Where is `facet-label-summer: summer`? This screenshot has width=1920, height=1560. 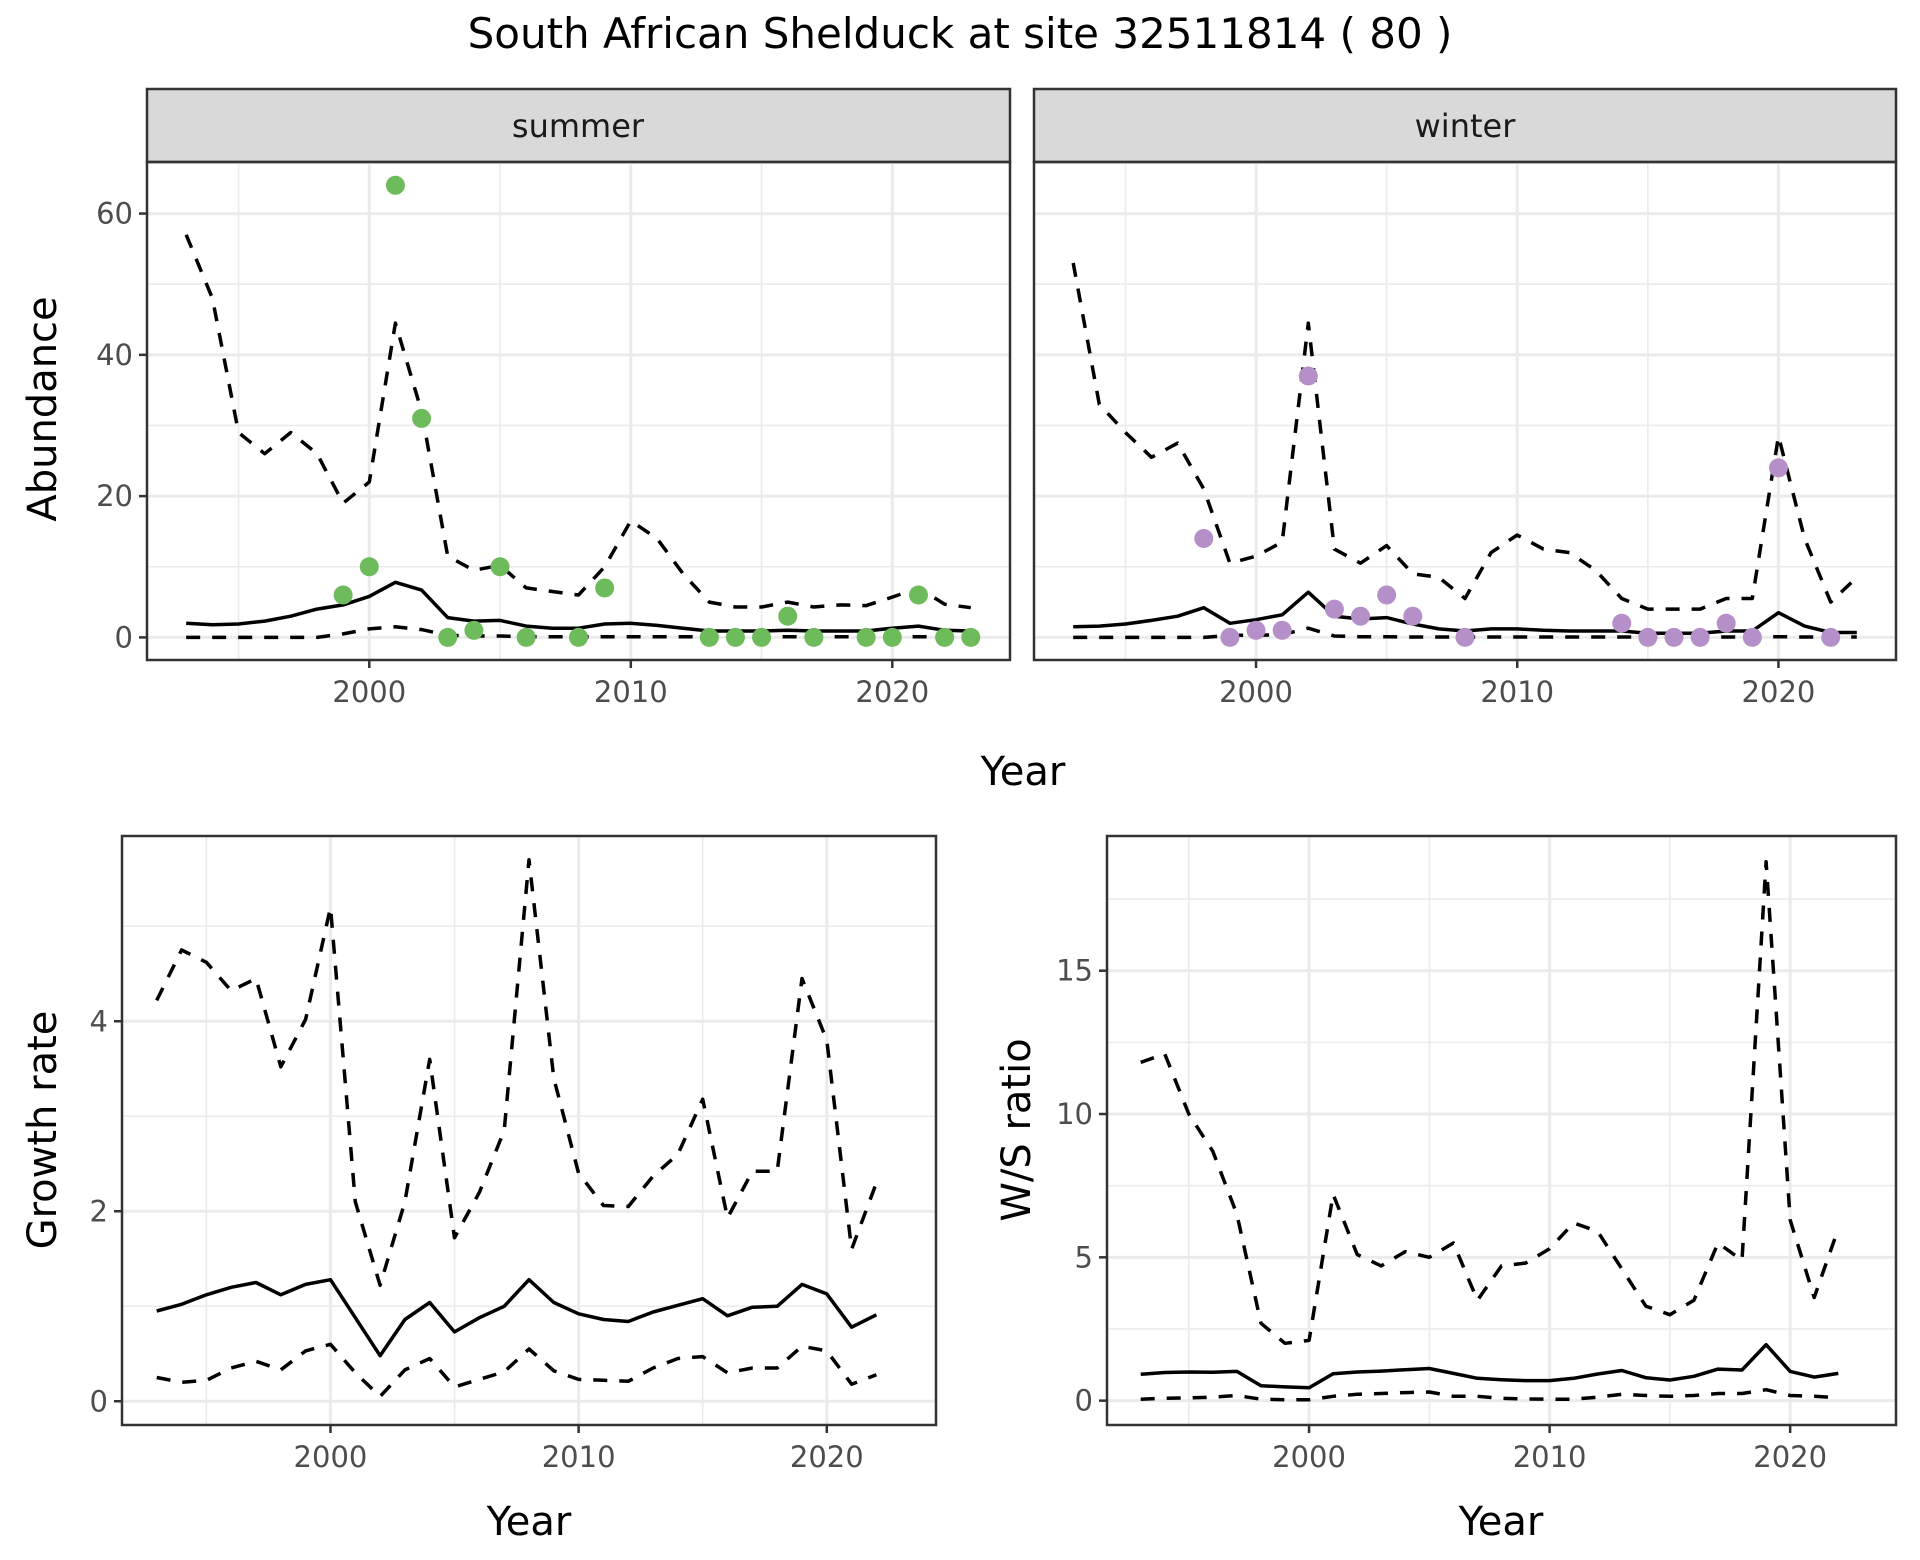
facet-label-summer: summer is located at coordinates (578, 126).